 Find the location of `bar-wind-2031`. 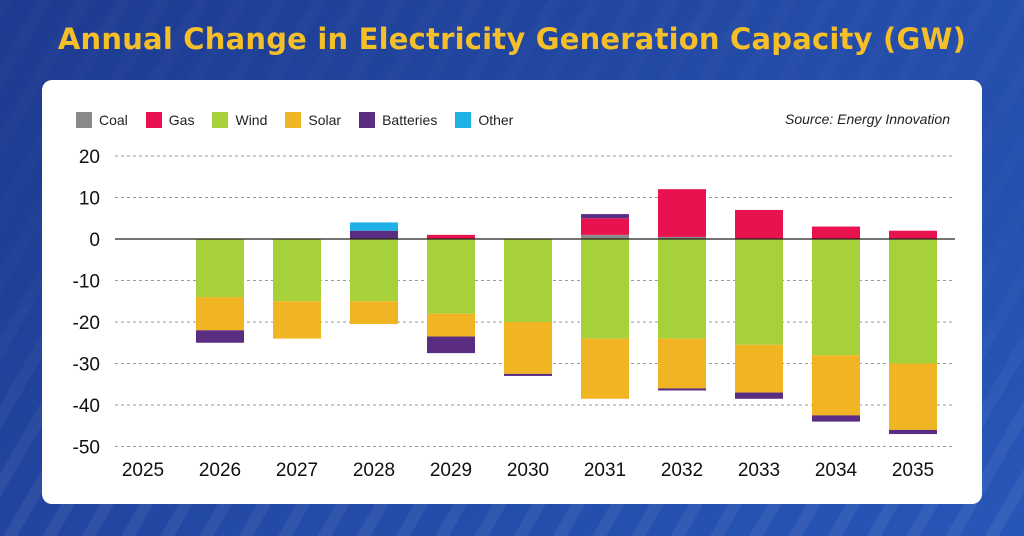

bar-wind-2031 is located at coordinates (605, 289).